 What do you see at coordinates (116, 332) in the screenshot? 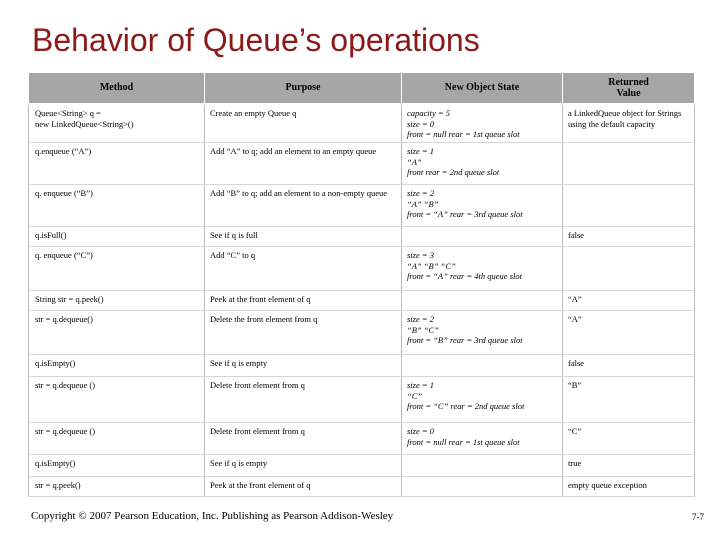
I see `method-cell: str = q.dequeue()` at bounding box center [116, 332].